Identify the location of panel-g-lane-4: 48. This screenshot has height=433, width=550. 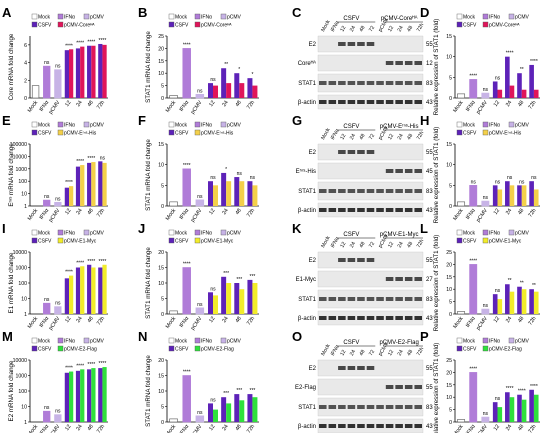
(362, 137).